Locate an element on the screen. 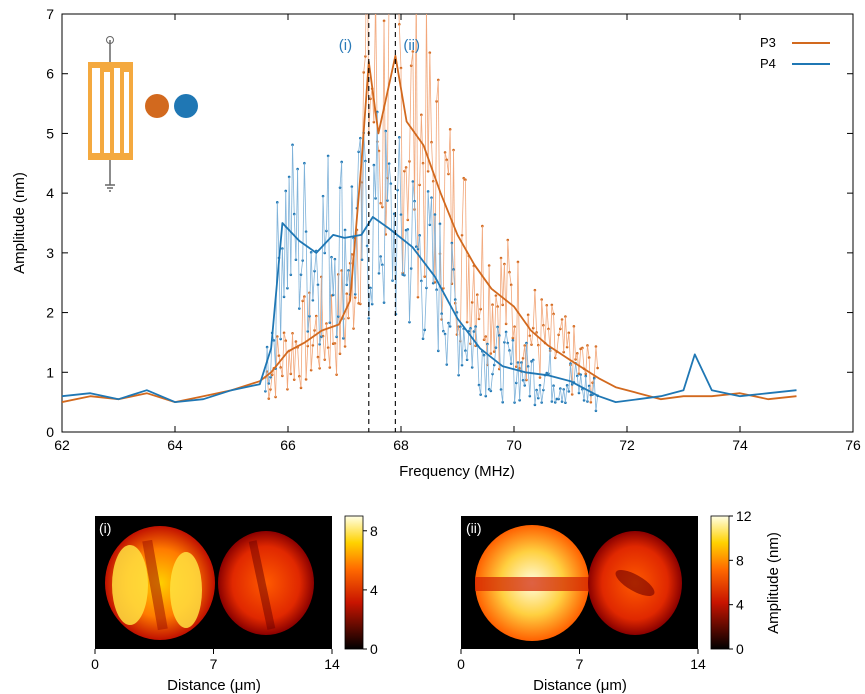 This screenshot has width=865, height=694. x-tick-label: 70 is located at coordinates (514, 445).